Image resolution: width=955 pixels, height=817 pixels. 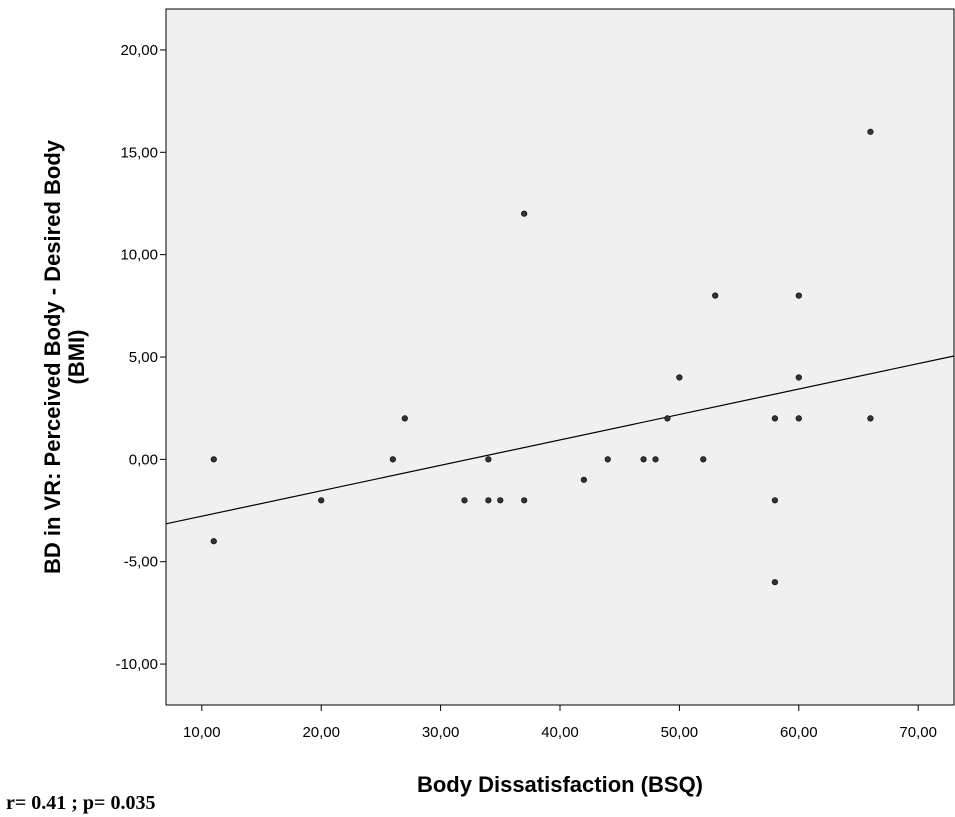 I want to click on y-tick-label: 10,00, so click(x=139, y=255).